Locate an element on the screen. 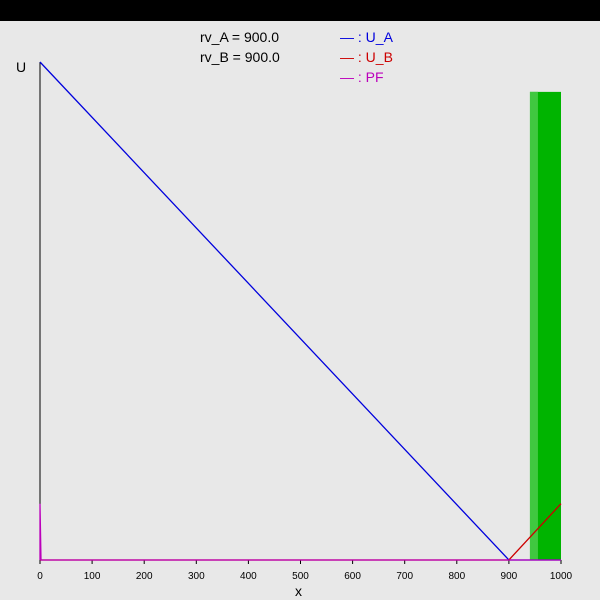 This screenshot has width=600, height=600. x-tick-label: 500 is located at coordinates (300, 576).